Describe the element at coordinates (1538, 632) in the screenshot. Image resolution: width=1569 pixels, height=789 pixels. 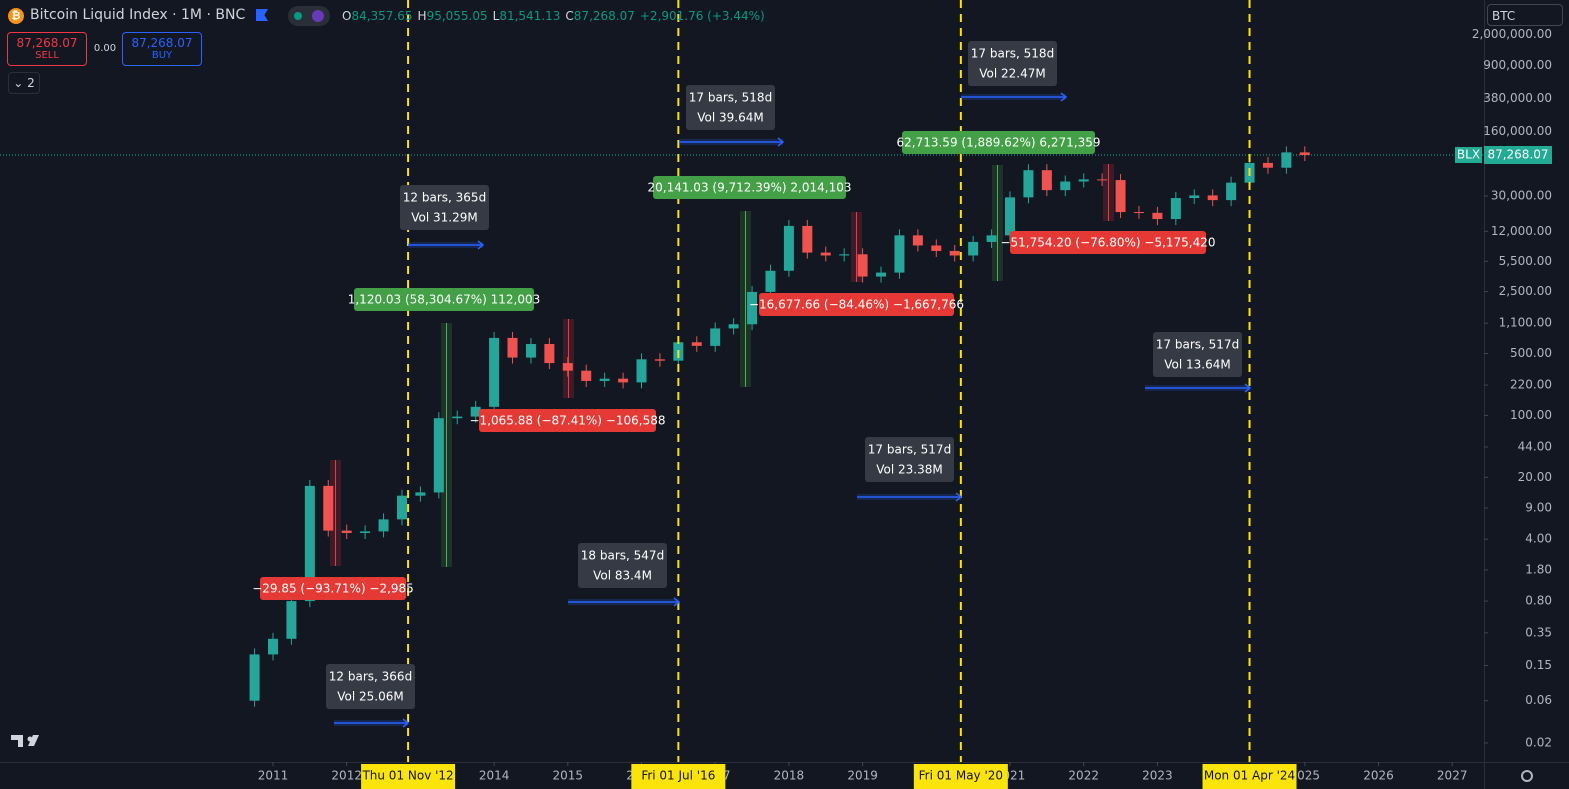
I see `price-tick-label: 0.35` at that location.